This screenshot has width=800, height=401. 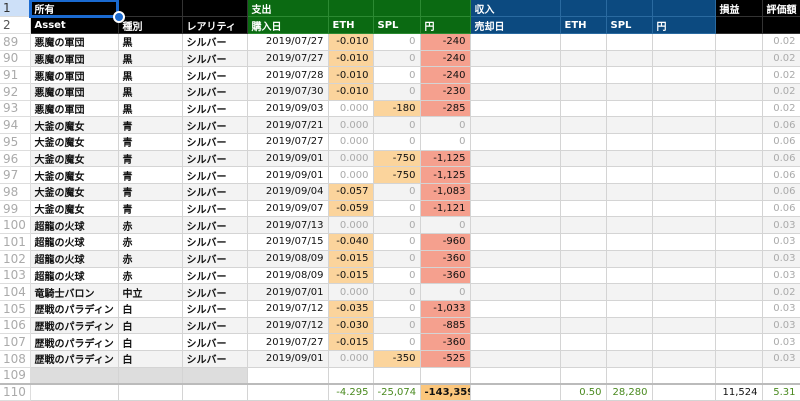 I want to click on row-number: 104, so click(x=15, y=292).